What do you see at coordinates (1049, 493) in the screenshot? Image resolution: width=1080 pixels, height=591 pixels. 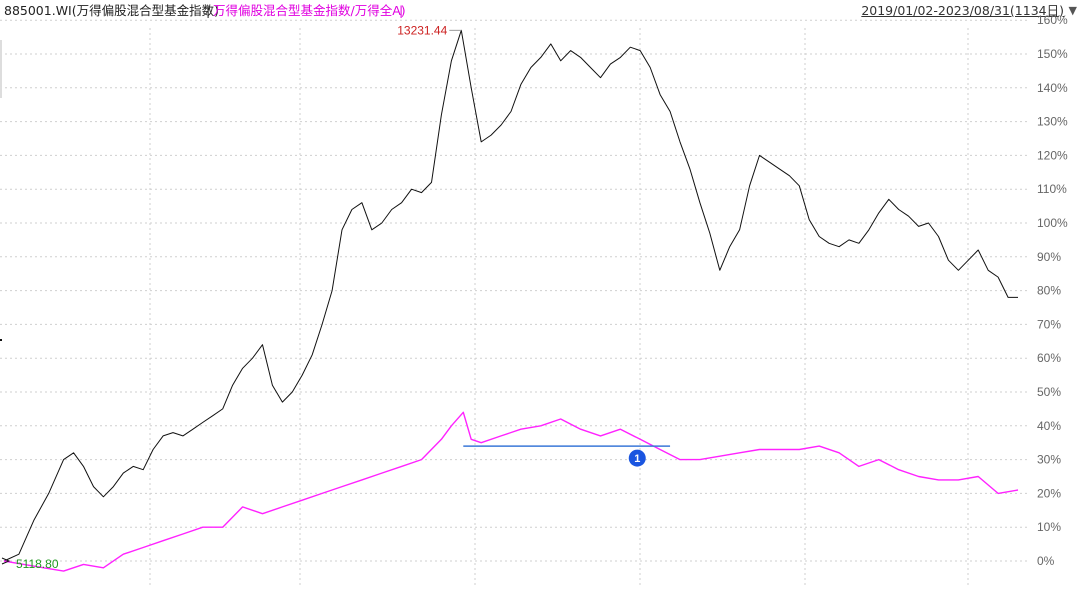 I see `y-tick-label: 20%` at bounding box center [1049, 493].